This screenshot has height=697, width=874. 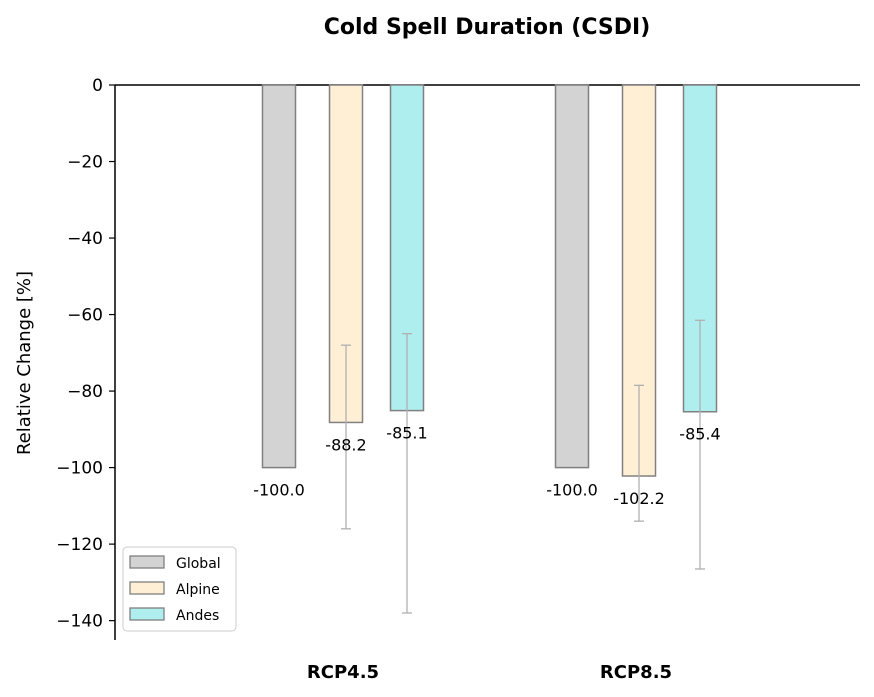 I want to click on y-tick-label: 0, so click(x=97, y=86).